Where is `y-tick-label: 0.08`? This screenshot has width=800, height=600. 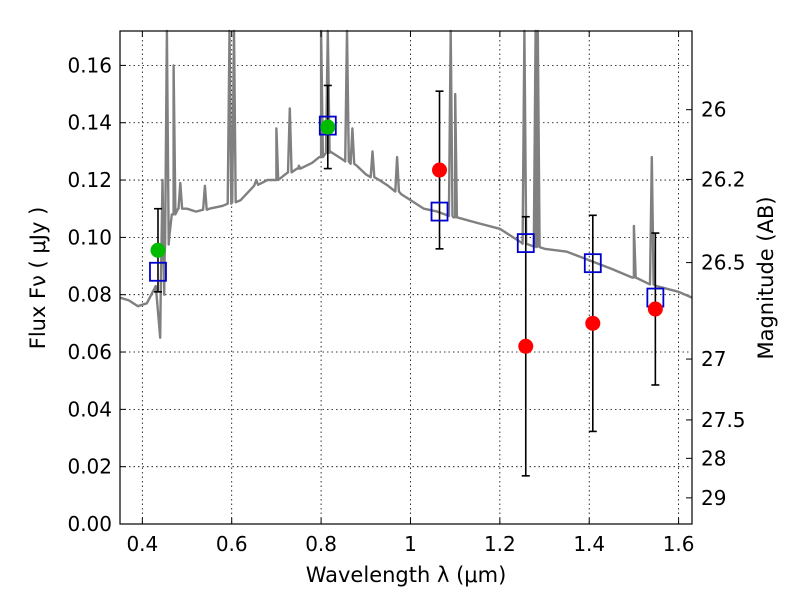 y-tick-label: 0.08 is located at coordinates (89, 295).